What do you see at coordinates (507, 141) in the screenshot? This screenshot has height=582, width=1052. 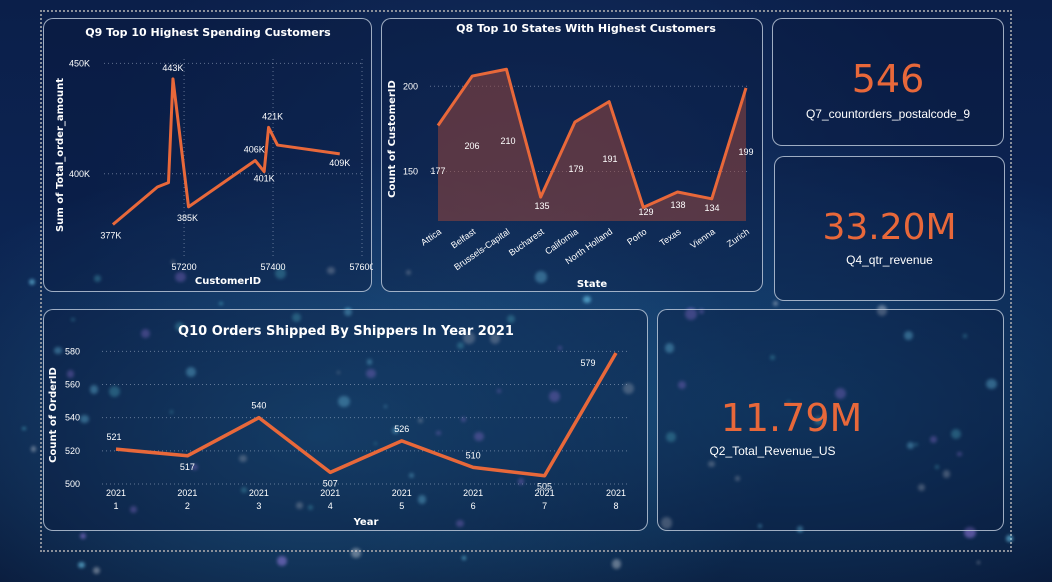 I see `q8-data-label: 210` at bounding box center [507, 141].